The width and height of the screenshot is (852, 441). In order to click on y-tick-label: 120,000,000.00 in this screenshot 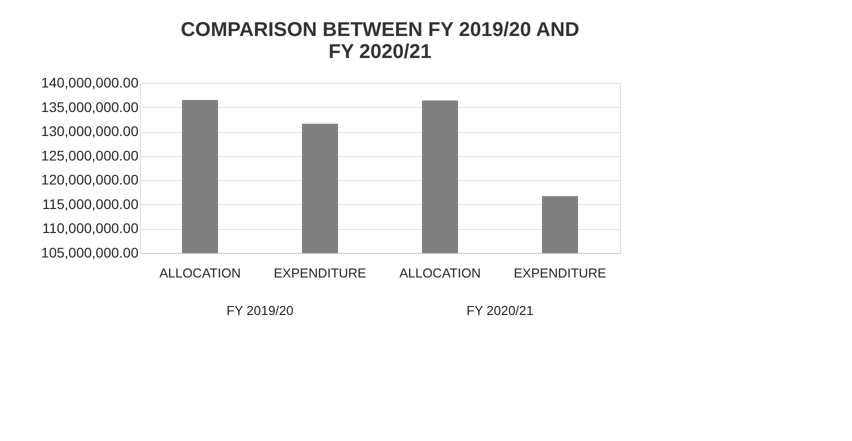, I will do `click(90, 180)`.